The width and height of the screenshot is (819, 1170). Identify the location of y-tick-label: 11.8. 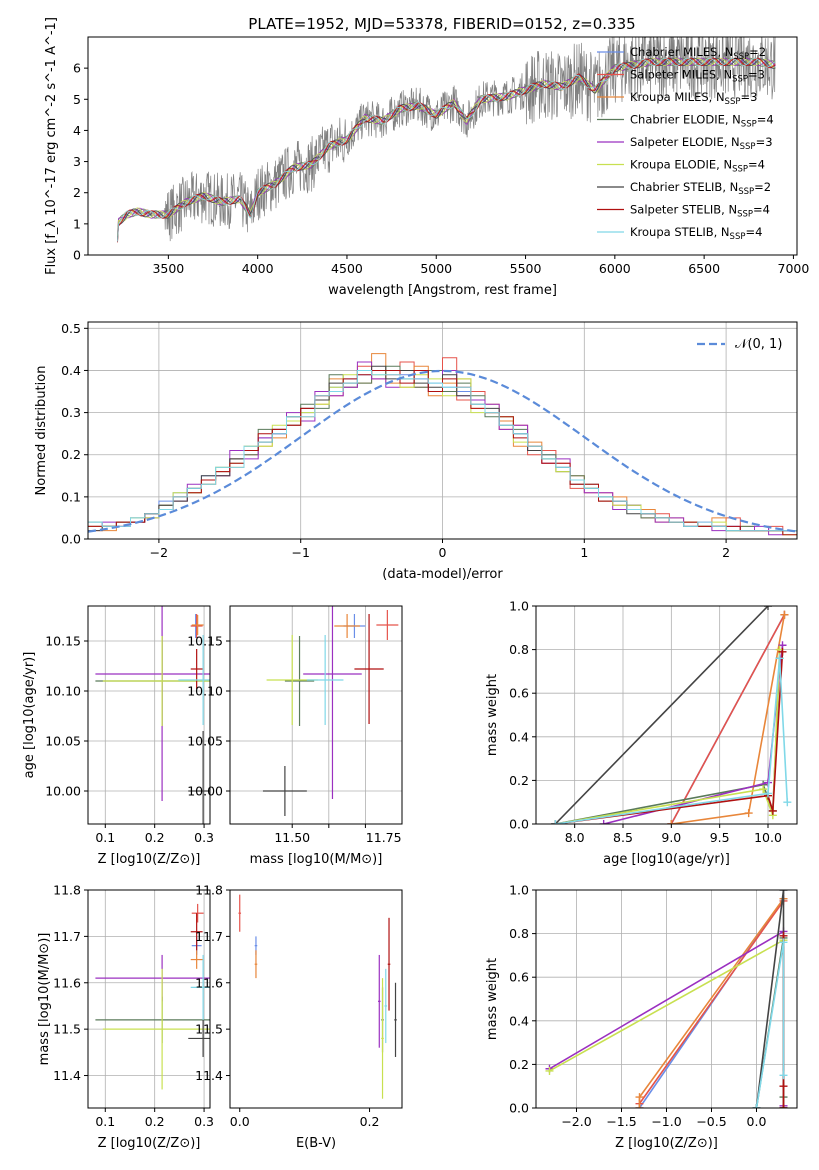
(209, 890).